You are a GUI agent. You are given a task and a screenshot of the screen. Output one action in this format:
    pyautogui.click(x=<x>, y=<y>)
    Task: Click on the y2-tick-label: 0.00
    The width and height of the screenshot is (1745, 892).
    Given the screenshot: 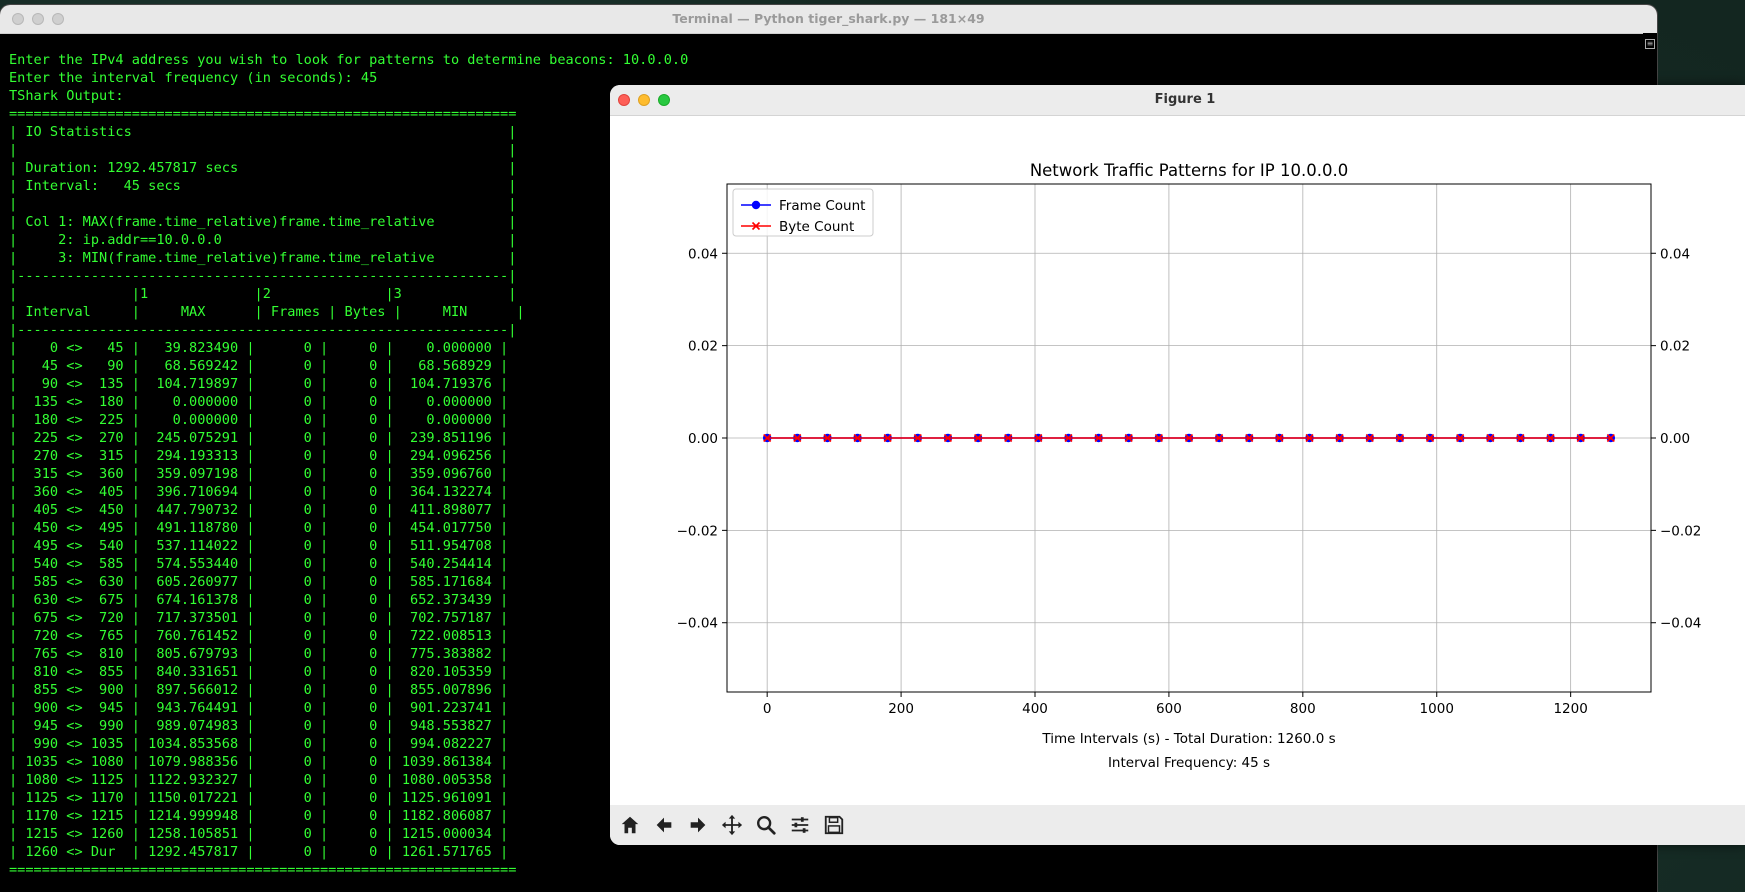 What is the action you would take?
    pyautogui.click(x=1675, y=439)
    